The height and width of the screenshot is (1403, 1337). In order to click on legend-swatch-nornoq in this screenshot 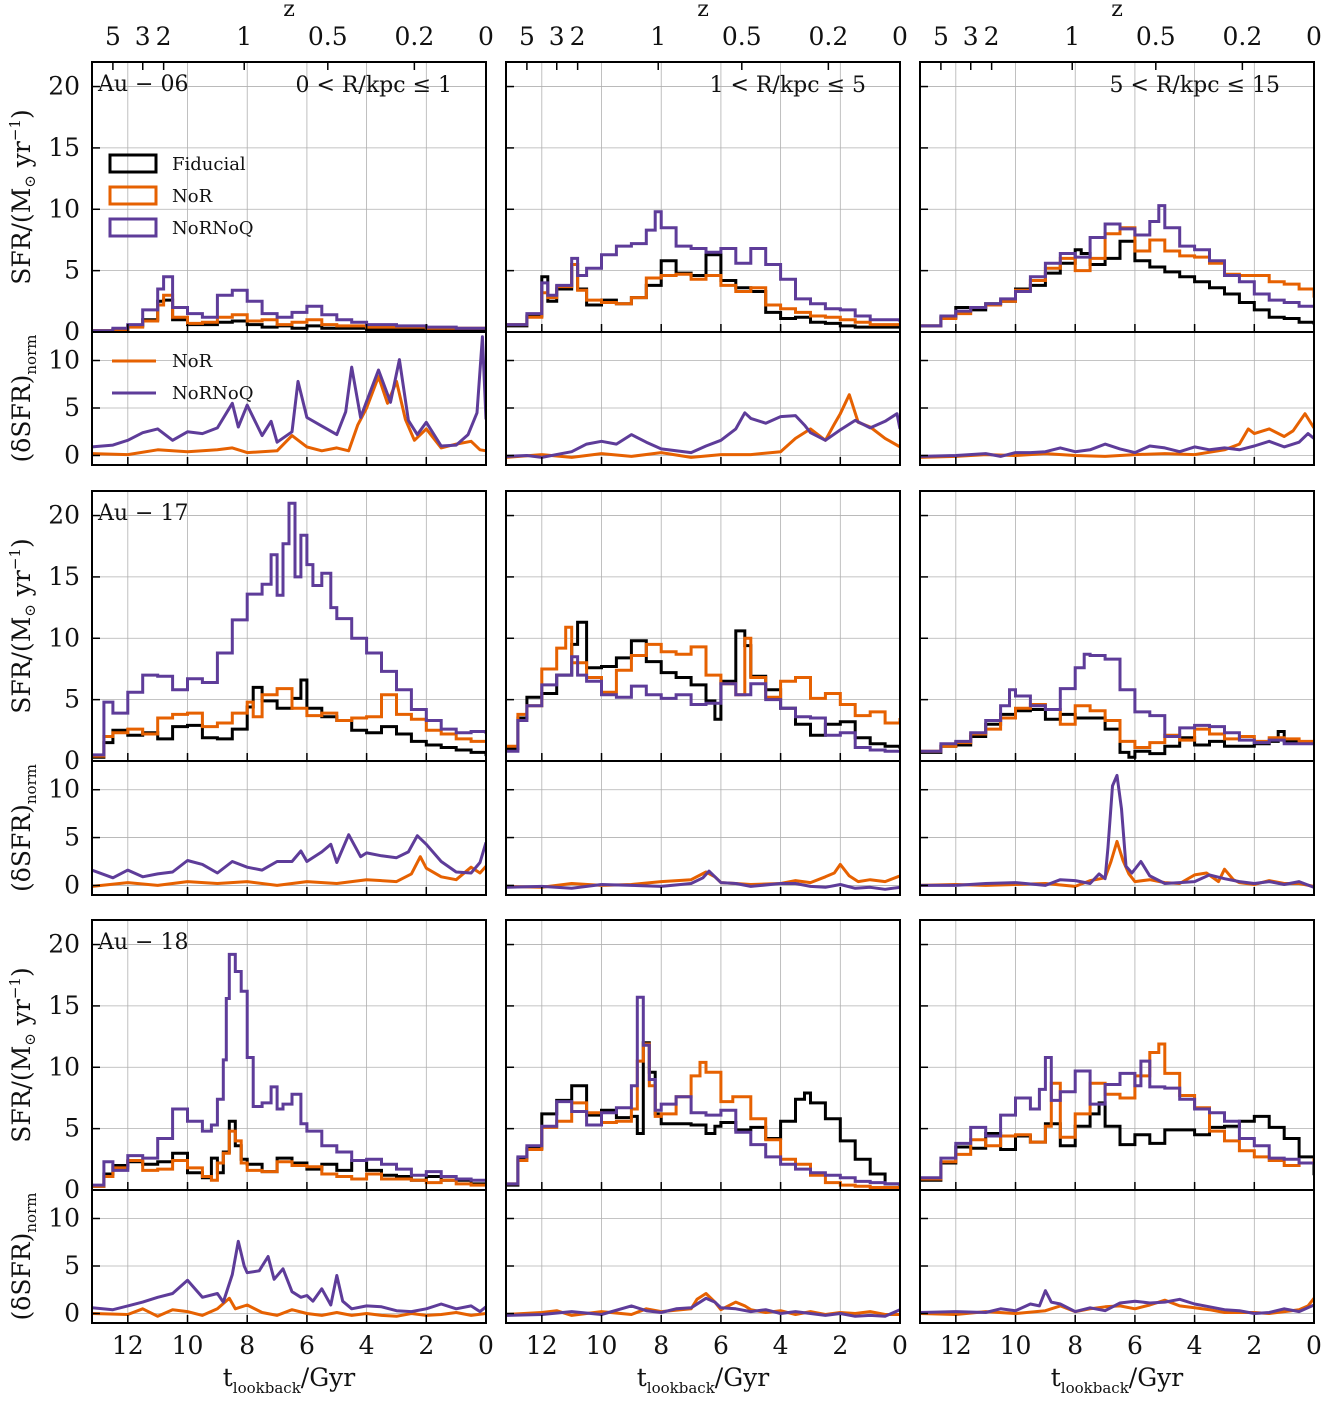, I will do `click(133, 227)`.